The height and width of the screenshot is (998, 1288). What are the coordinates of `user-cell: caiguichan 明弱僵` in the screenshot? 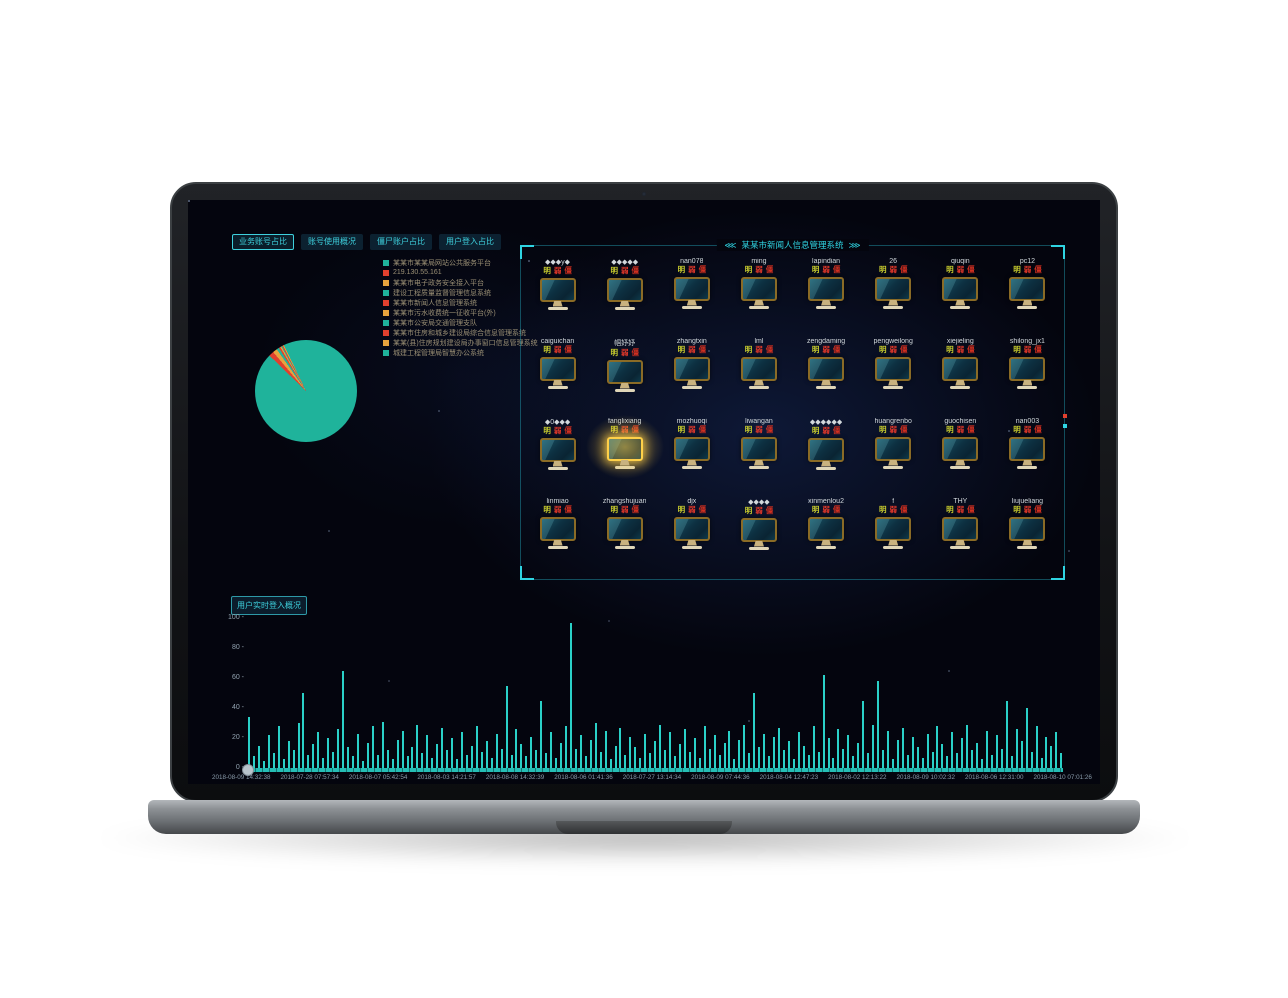 It's located at (557, 378).